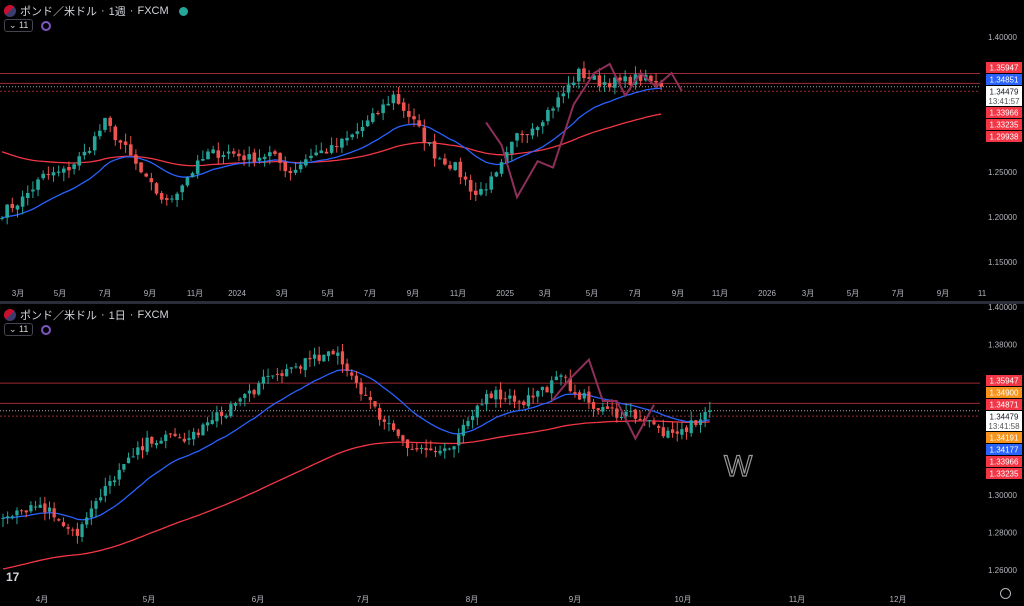 This screenshot has width=1024, height=606. I want to click on tradingview-logo: 17, so click(13, 577).